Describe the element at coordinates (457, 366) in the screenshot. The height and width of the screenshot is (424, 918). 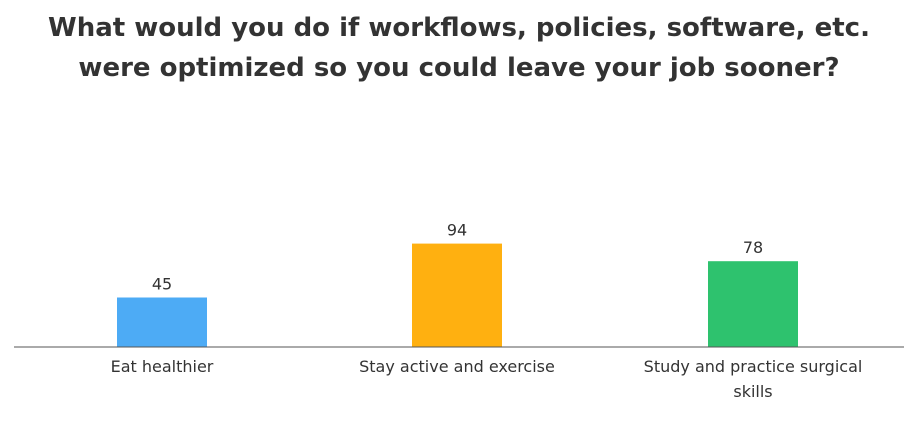
I see `category-label-stay-active-and-exercise: Stay active and exercise` at that location.